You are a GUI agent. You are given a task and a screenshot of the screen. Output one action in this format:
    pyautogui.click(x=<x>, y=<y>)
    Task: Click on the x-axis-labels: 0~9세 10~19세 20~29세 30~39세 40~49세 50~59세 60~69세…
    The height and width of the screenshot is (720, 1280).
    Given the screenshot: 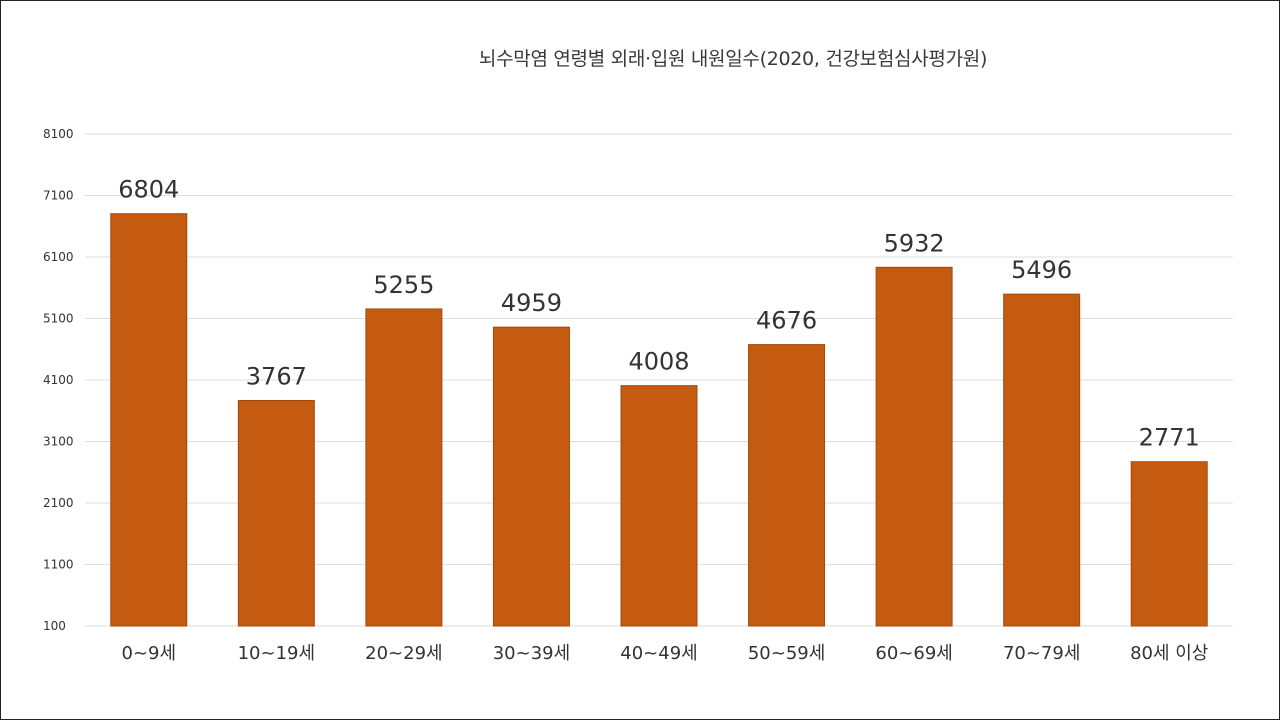 What is the action you would take?
    pyautogui.click(x=665, y=653)
    